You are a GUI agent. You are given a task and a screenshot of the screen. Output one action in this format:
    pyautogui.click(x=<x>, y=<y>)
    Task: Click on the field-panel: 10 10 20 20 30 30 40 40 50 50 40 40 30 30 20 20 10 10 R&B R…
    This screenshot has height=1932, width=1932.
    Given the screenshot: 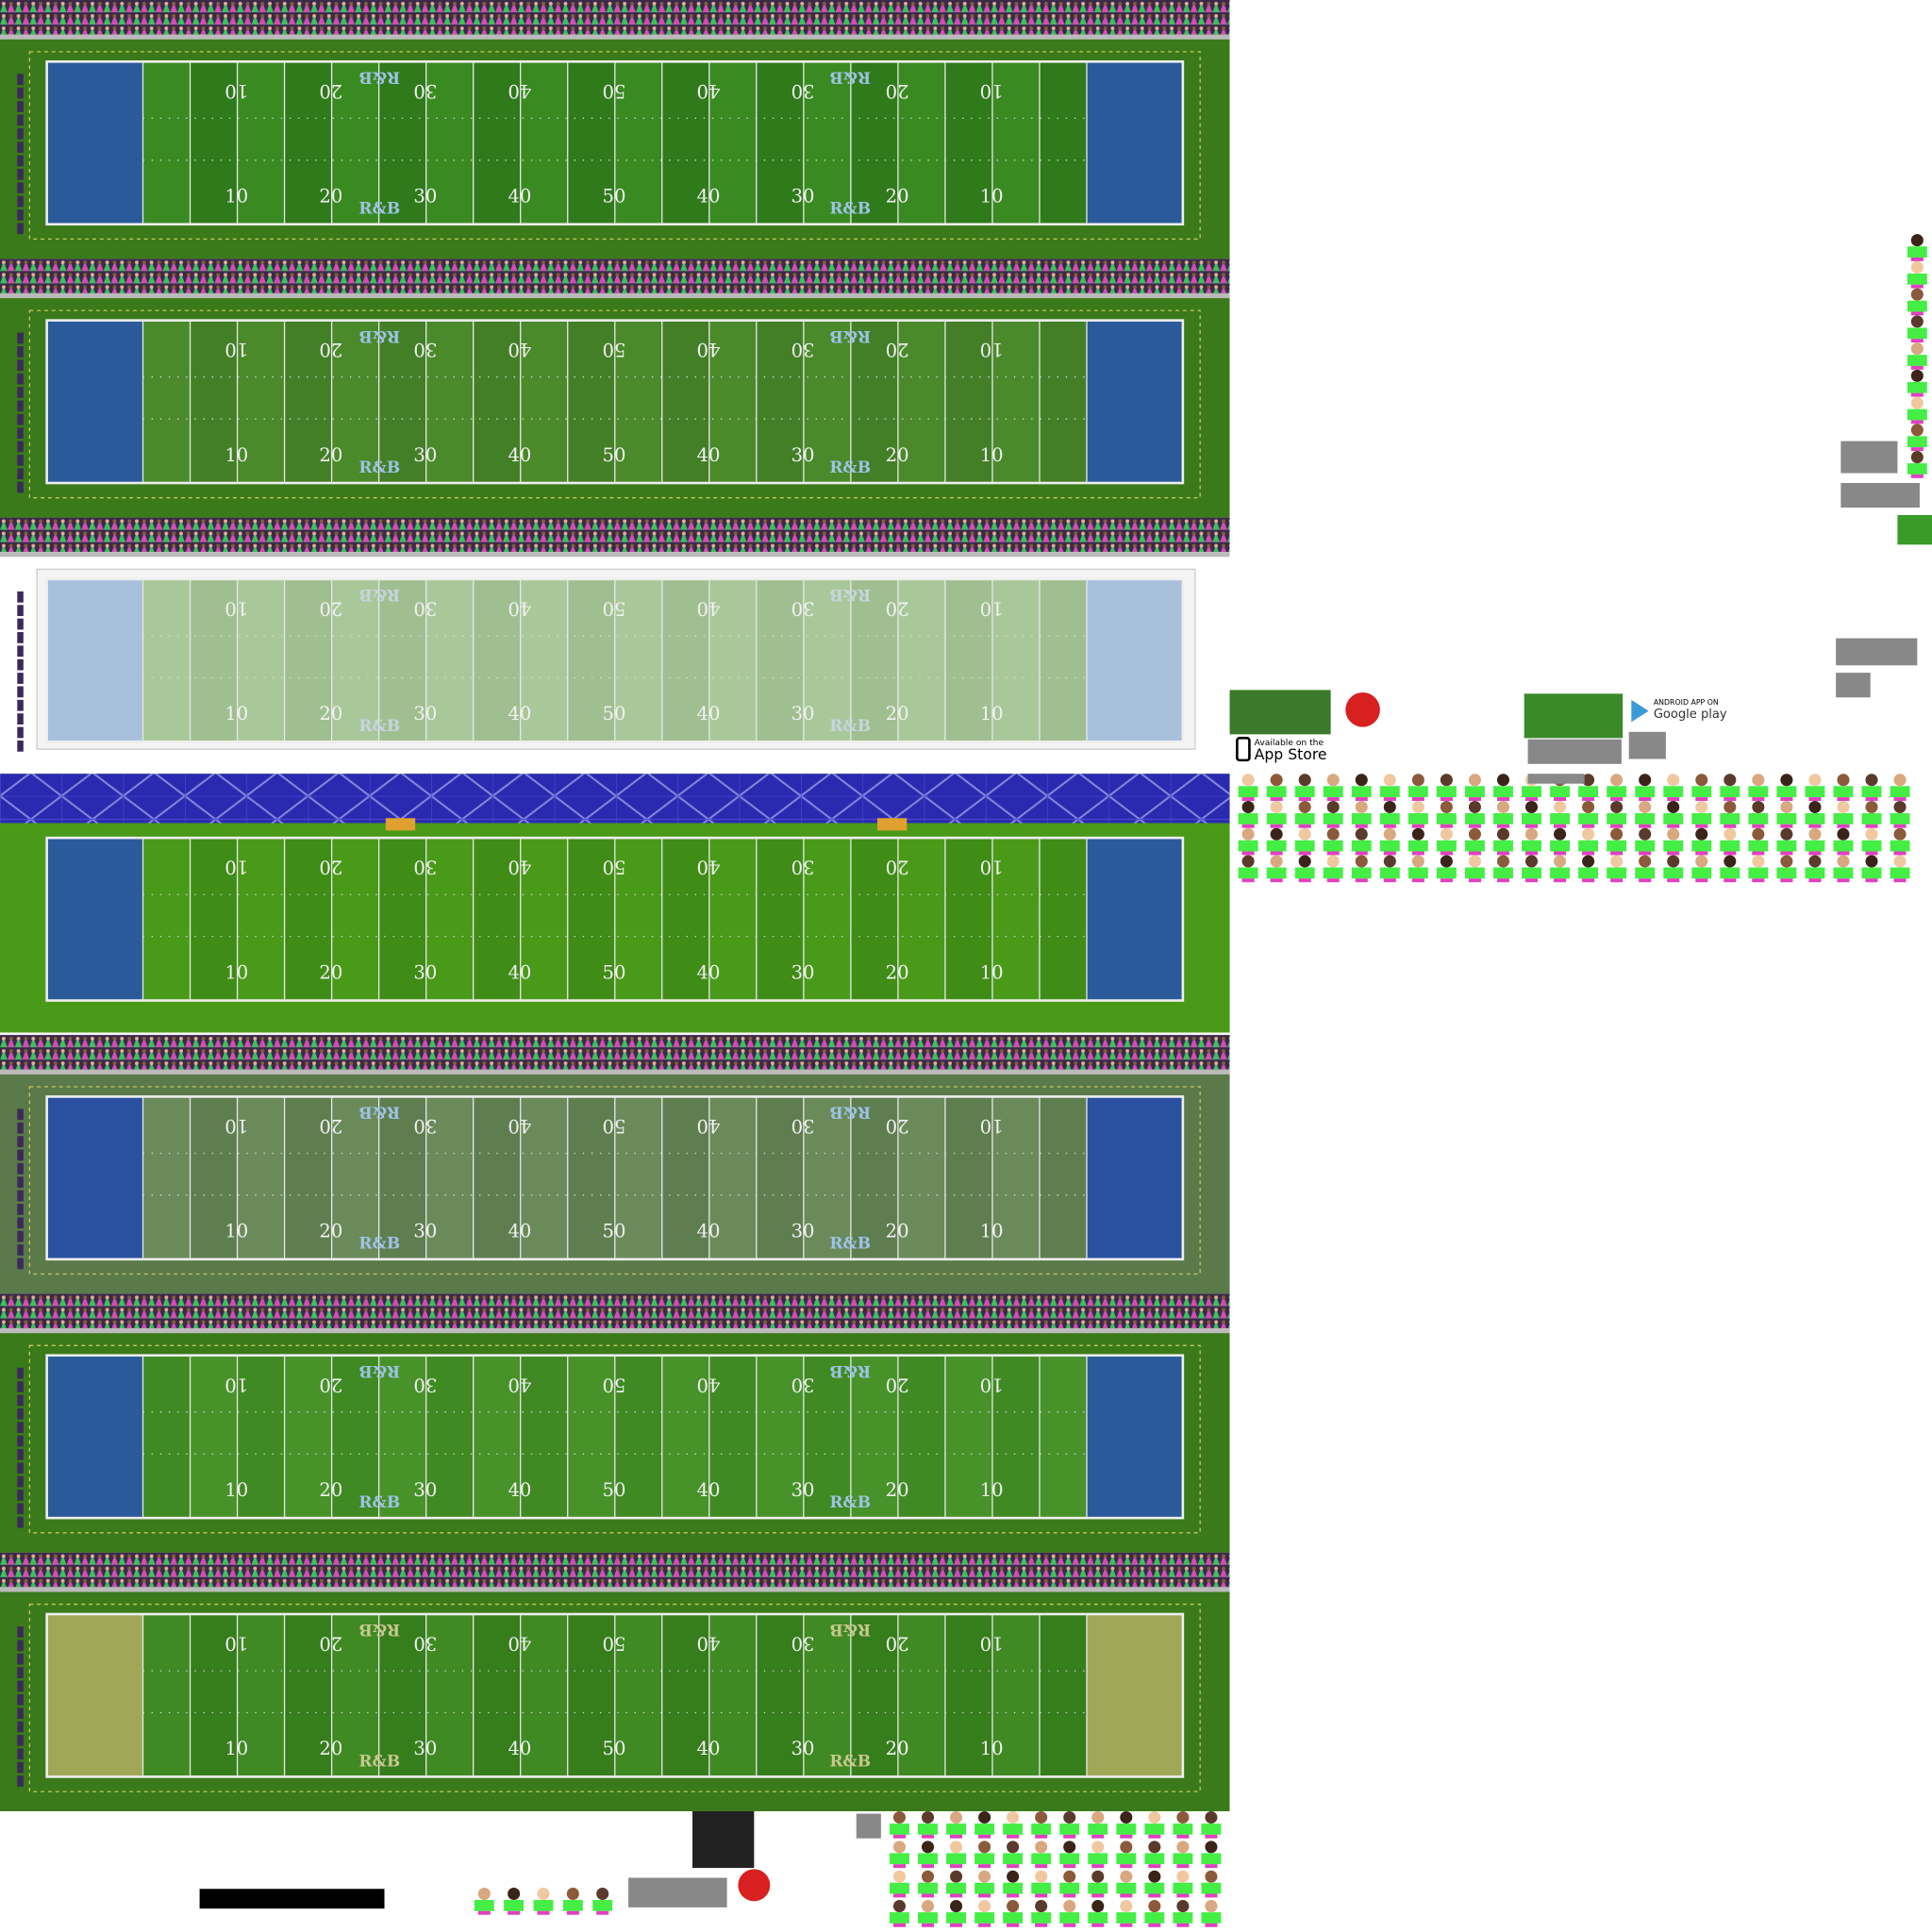 What is the action you would take?
    pyautogui.click(x=615, y=647)
    